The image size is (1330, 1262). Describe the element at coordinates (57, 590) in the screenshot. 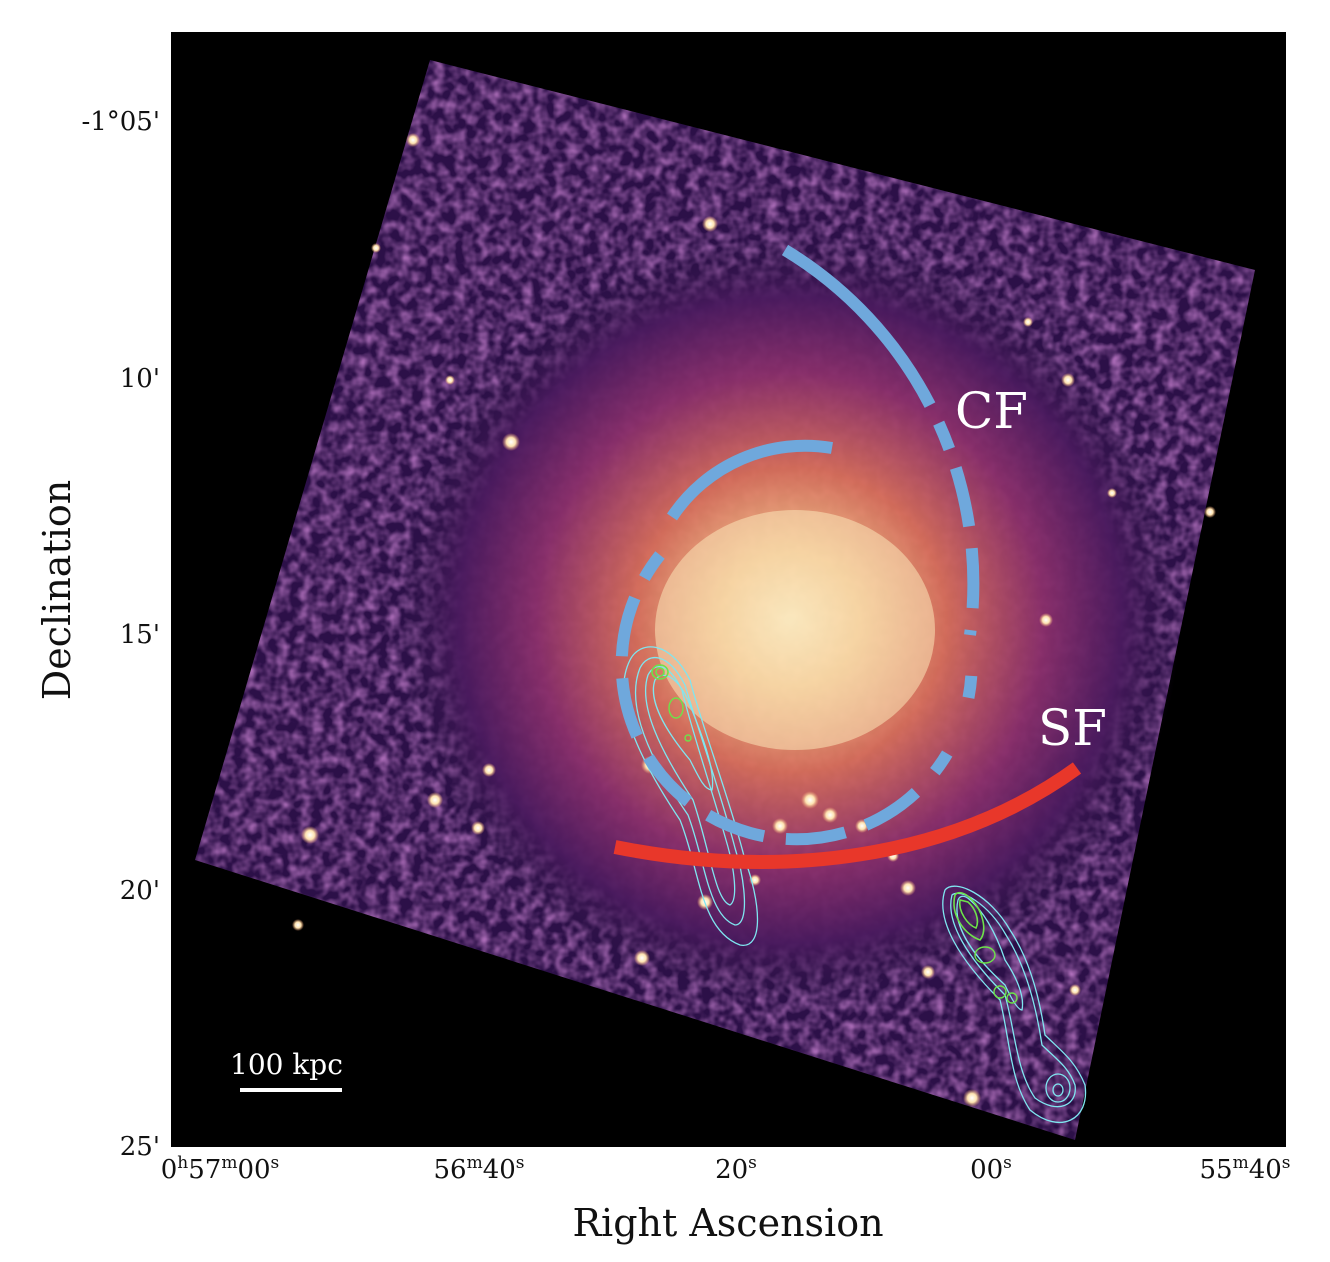

I see `y-axis-title: Declination` at that location.